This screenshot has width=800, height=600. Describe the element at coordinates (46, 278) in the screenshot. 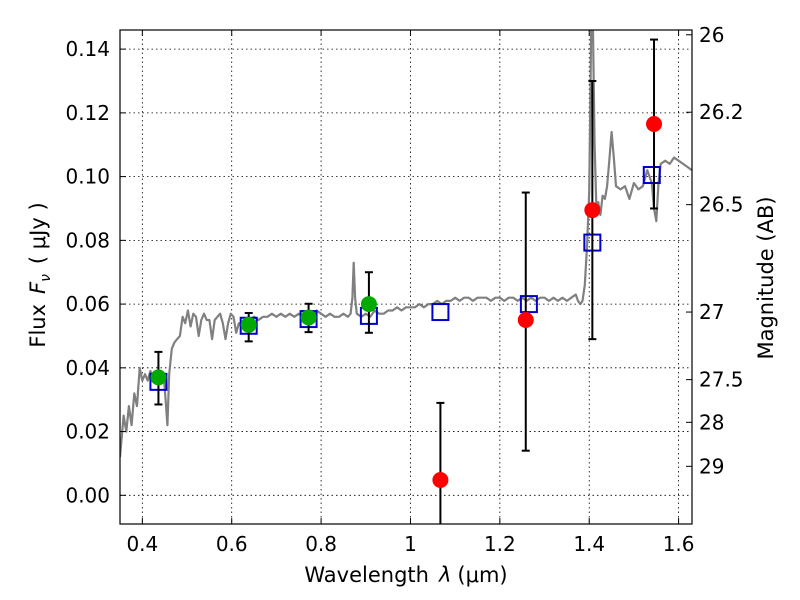

I see `y-axis-label-subscript: ν` at that location.